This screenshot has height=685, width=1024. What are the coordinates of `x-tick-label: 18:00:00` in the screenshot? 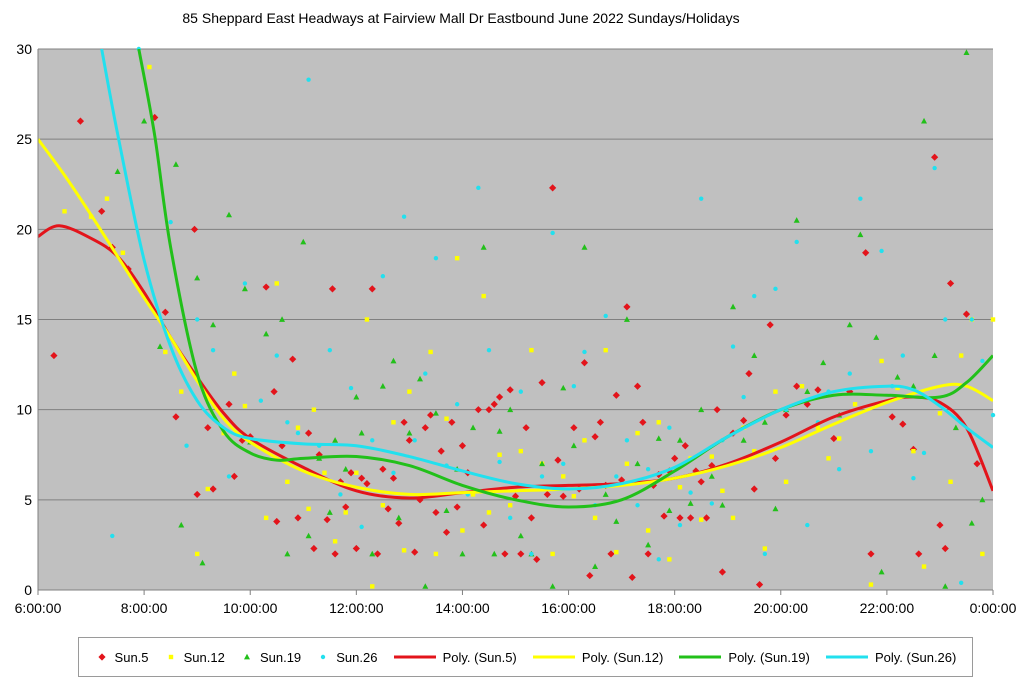 It's located at (674, 608).